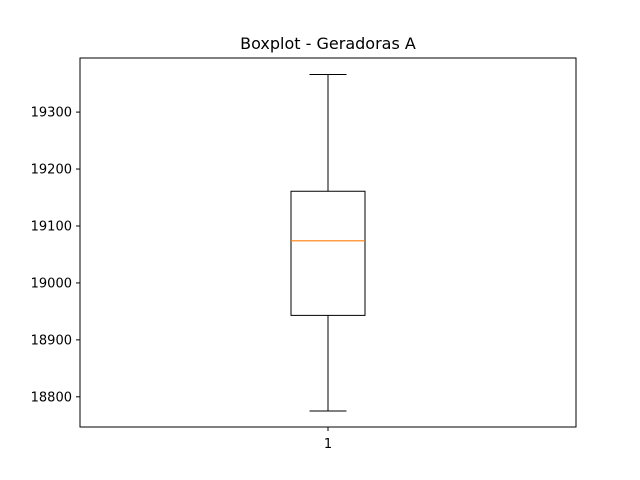 The height and width of the screenshot is (480, 640). I want to click on y-tick-label: 19100, so click(51, 226).